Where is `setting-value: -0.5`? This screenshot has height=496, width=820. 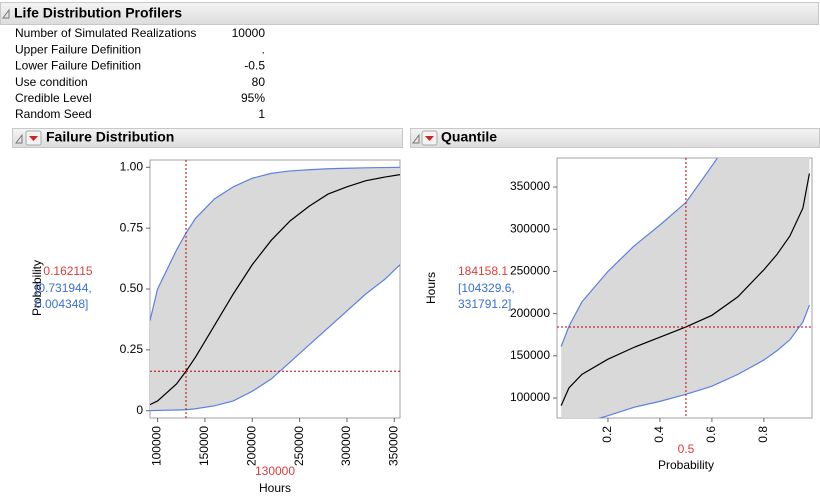
setting-value: -0.5 is located at coordinates (254, 66).